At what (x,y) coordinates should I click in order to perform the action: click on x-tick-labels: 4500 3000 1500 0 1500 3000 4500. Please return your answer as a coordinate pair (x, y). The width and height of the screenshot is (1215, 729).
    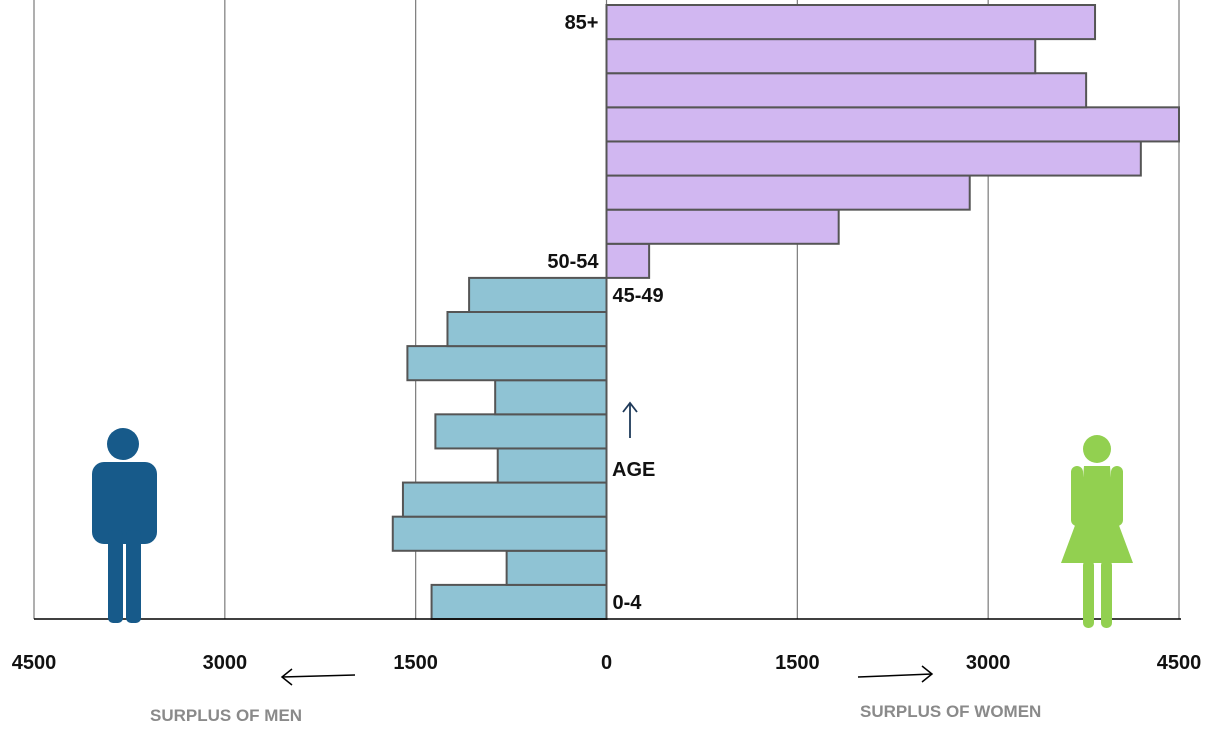
    Looking at the image, I should click on (607, 663).